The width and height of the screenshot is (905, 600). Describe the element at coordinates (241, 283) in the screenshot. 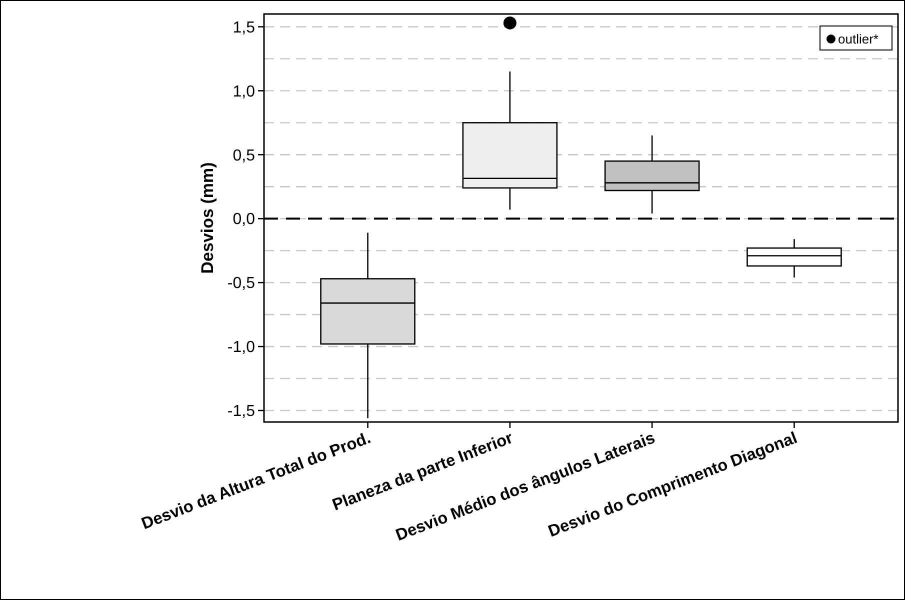

I see `y-tick-label: -0,5` at that location.